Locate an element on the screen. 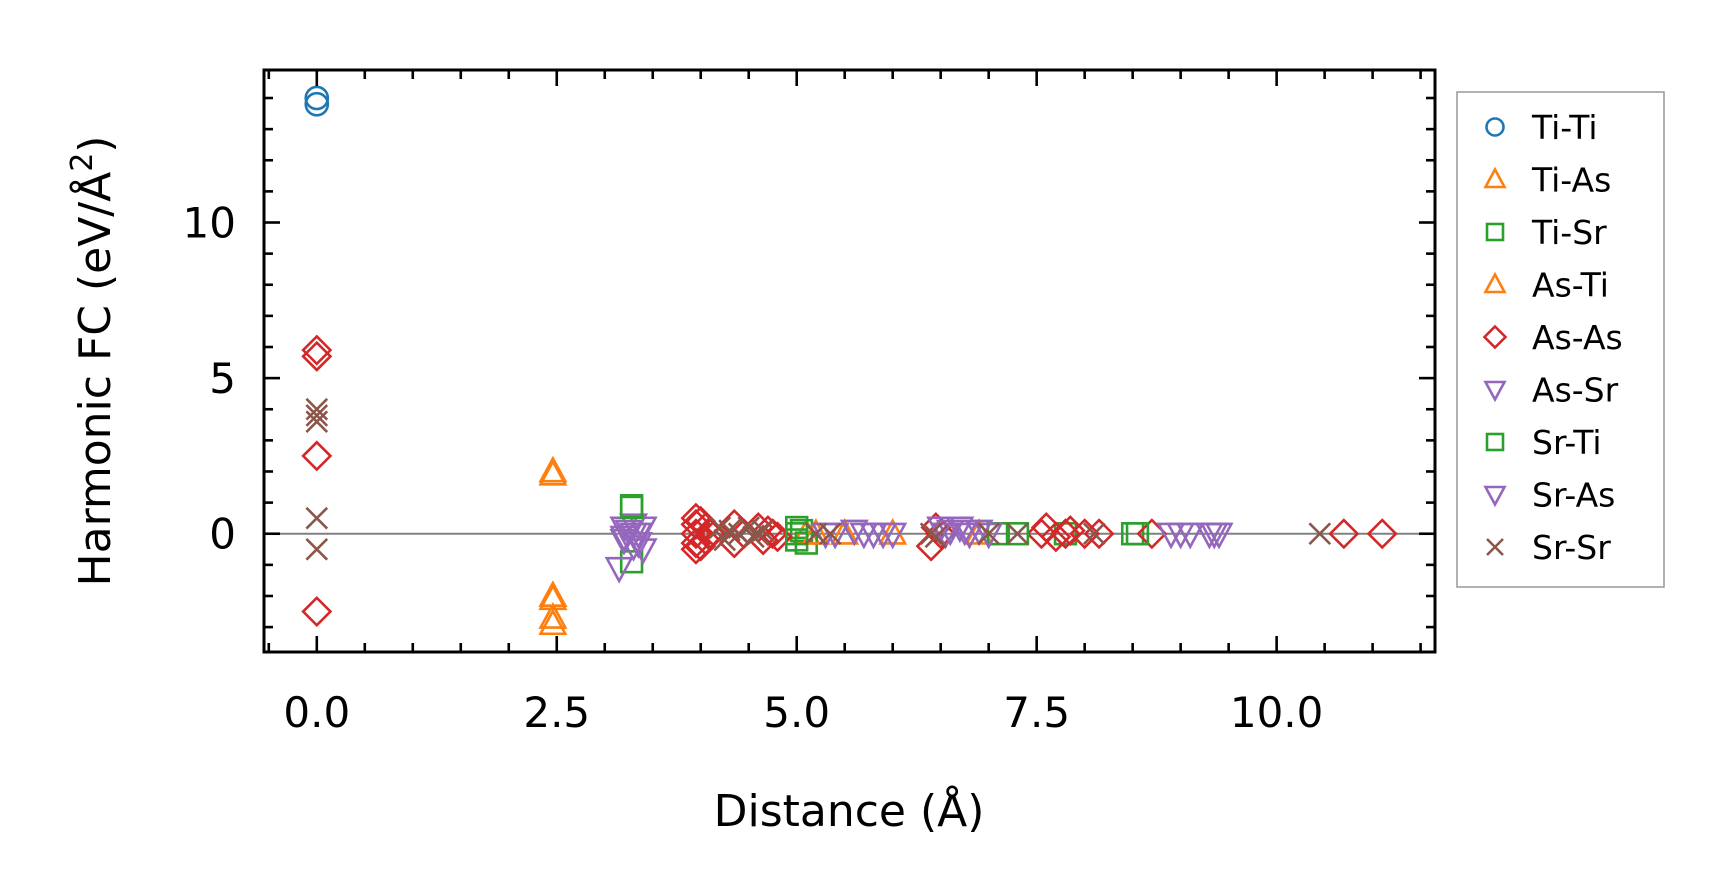  y-axis-label-close: ) is located at coordinates (95, 144).